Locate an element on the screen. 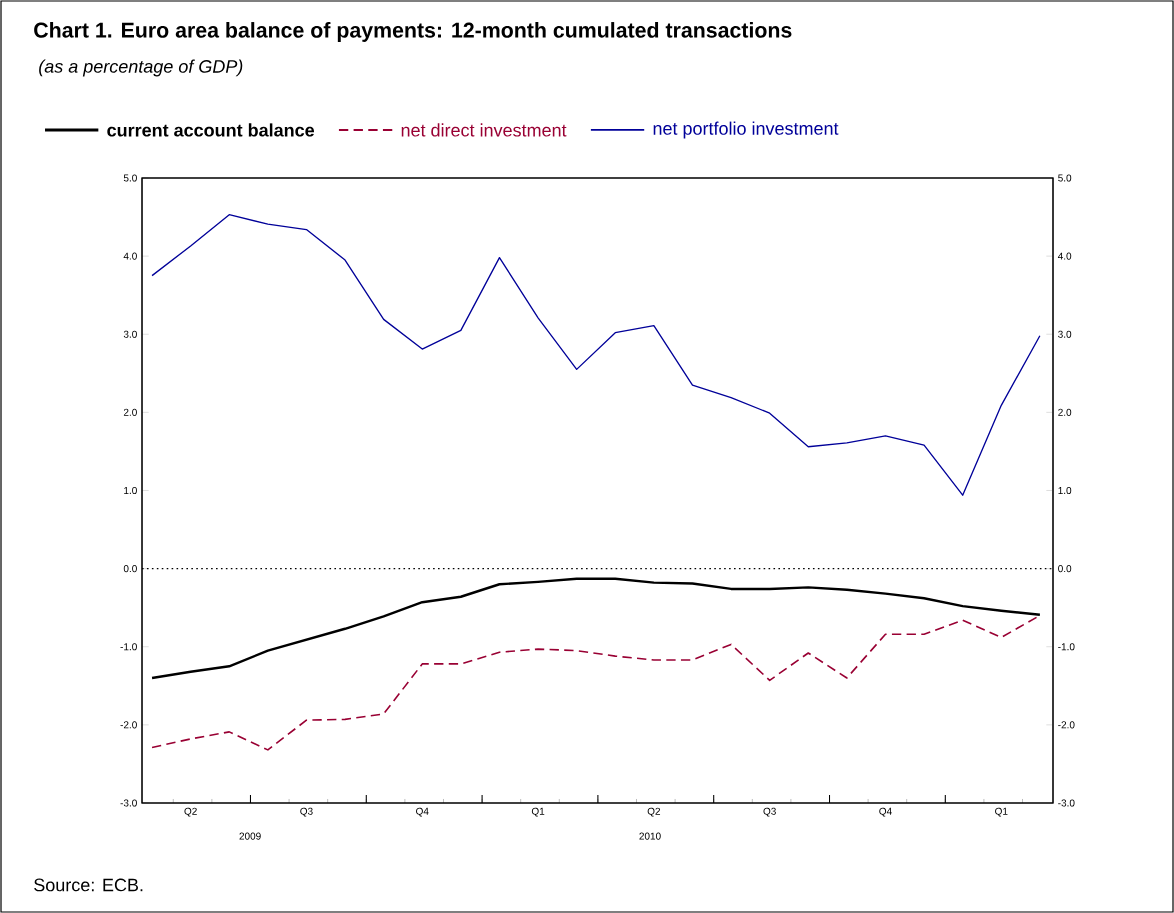 This screenshot has width=1174, height=913. y-tick-label: 1.0 is located at coordinates (1065, 490).